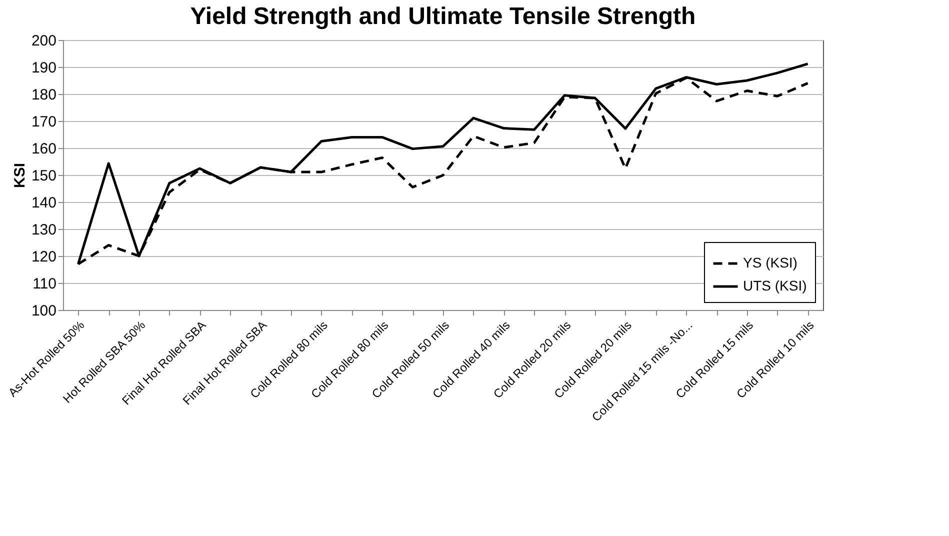 Image resolution: width=949 pixels, height=536 pixels. I want to click on y-tick-label: 180, so click(43, 95).